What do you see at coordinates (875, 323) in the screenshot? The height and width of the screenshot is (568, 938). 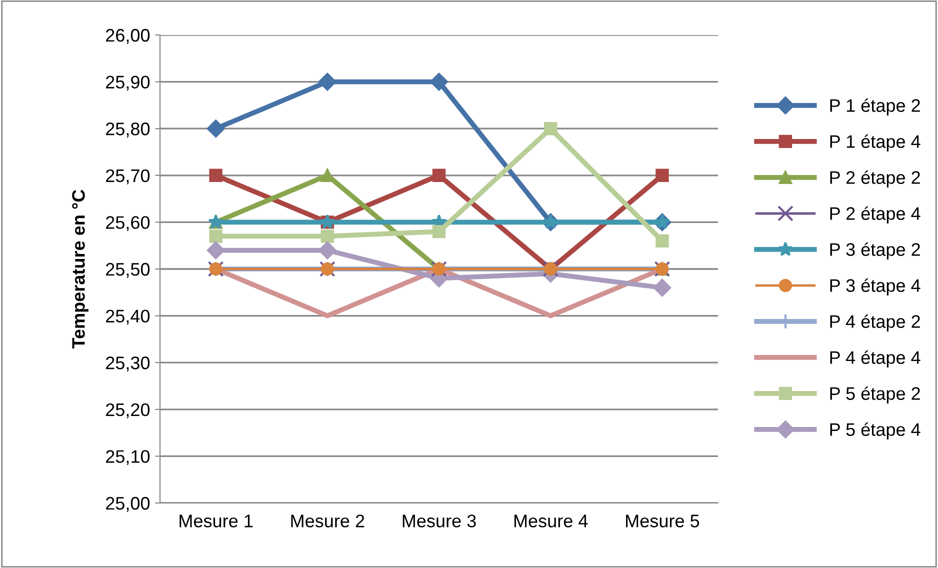 I see `legend-label: P 4 étape 2` at bounding box center [875, 323].